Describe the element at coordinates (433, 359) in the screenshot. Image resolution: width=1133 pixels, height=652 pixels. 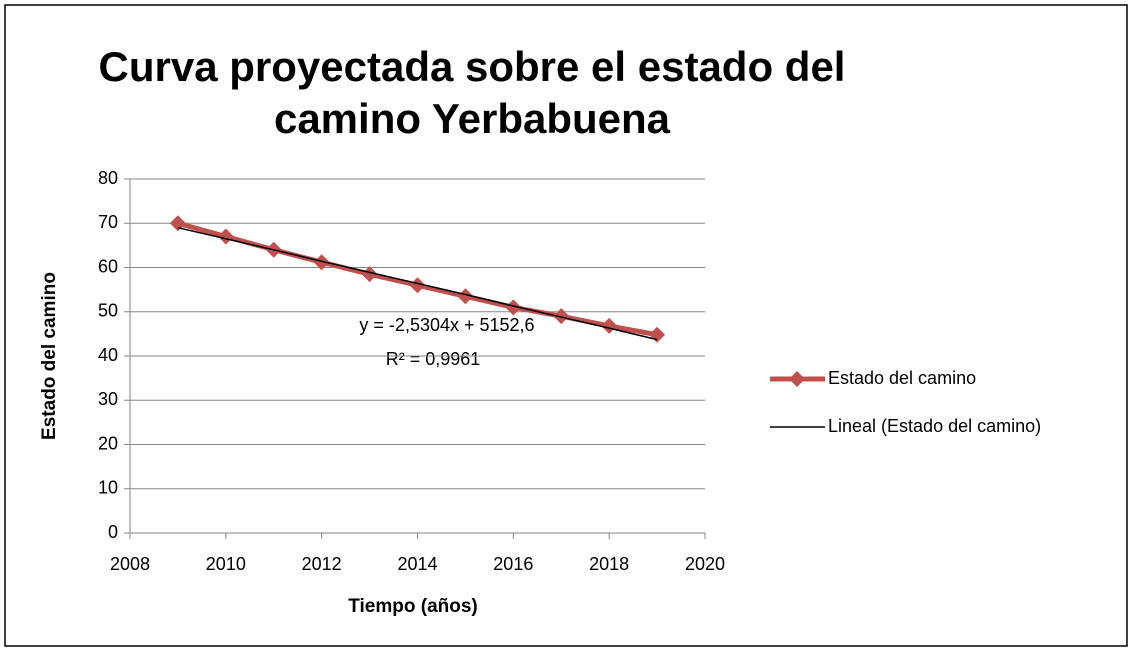
I see `trend-r2: R² = 0,9961` at that location.